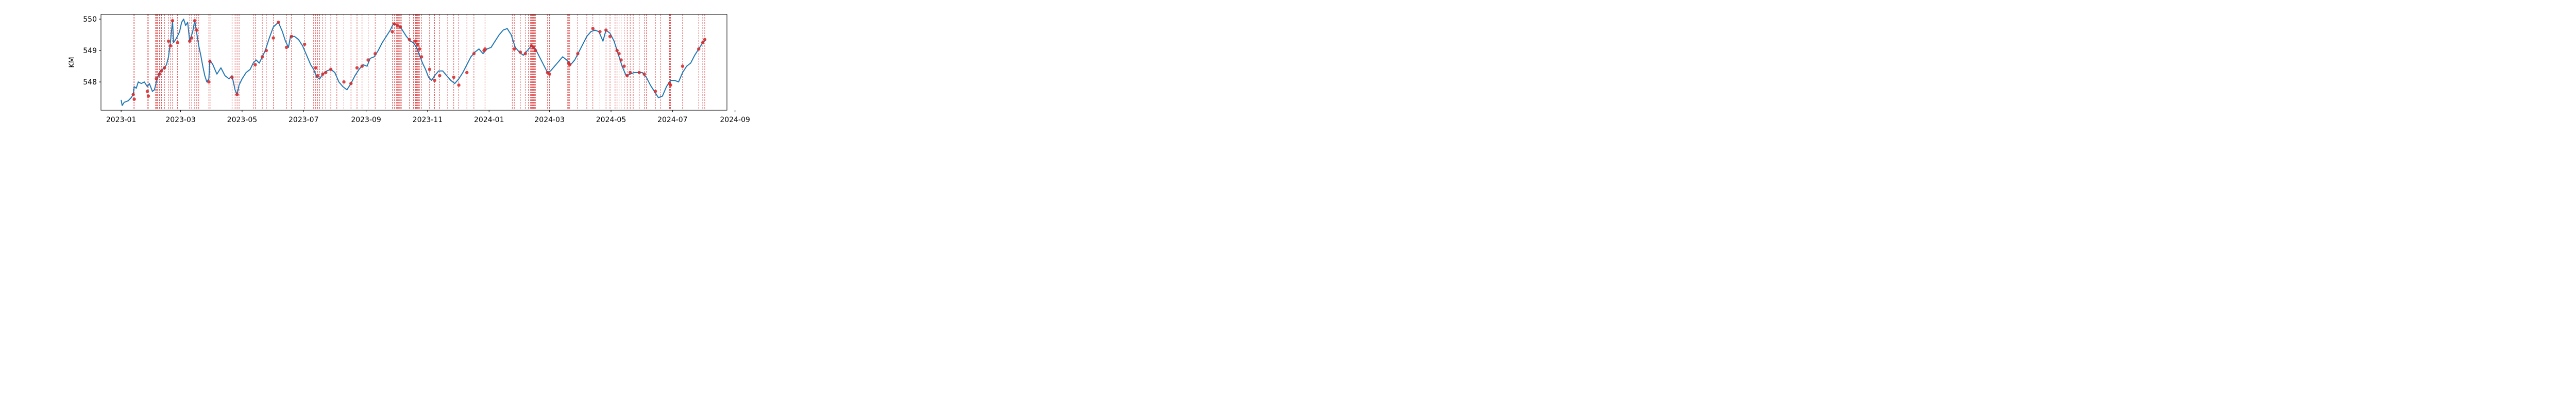 This screenshot has width=2576, height=412. Describe the element at coordinates (549, 120) in the screenshot. I see `x-tick-label: 2024-03` at that location.